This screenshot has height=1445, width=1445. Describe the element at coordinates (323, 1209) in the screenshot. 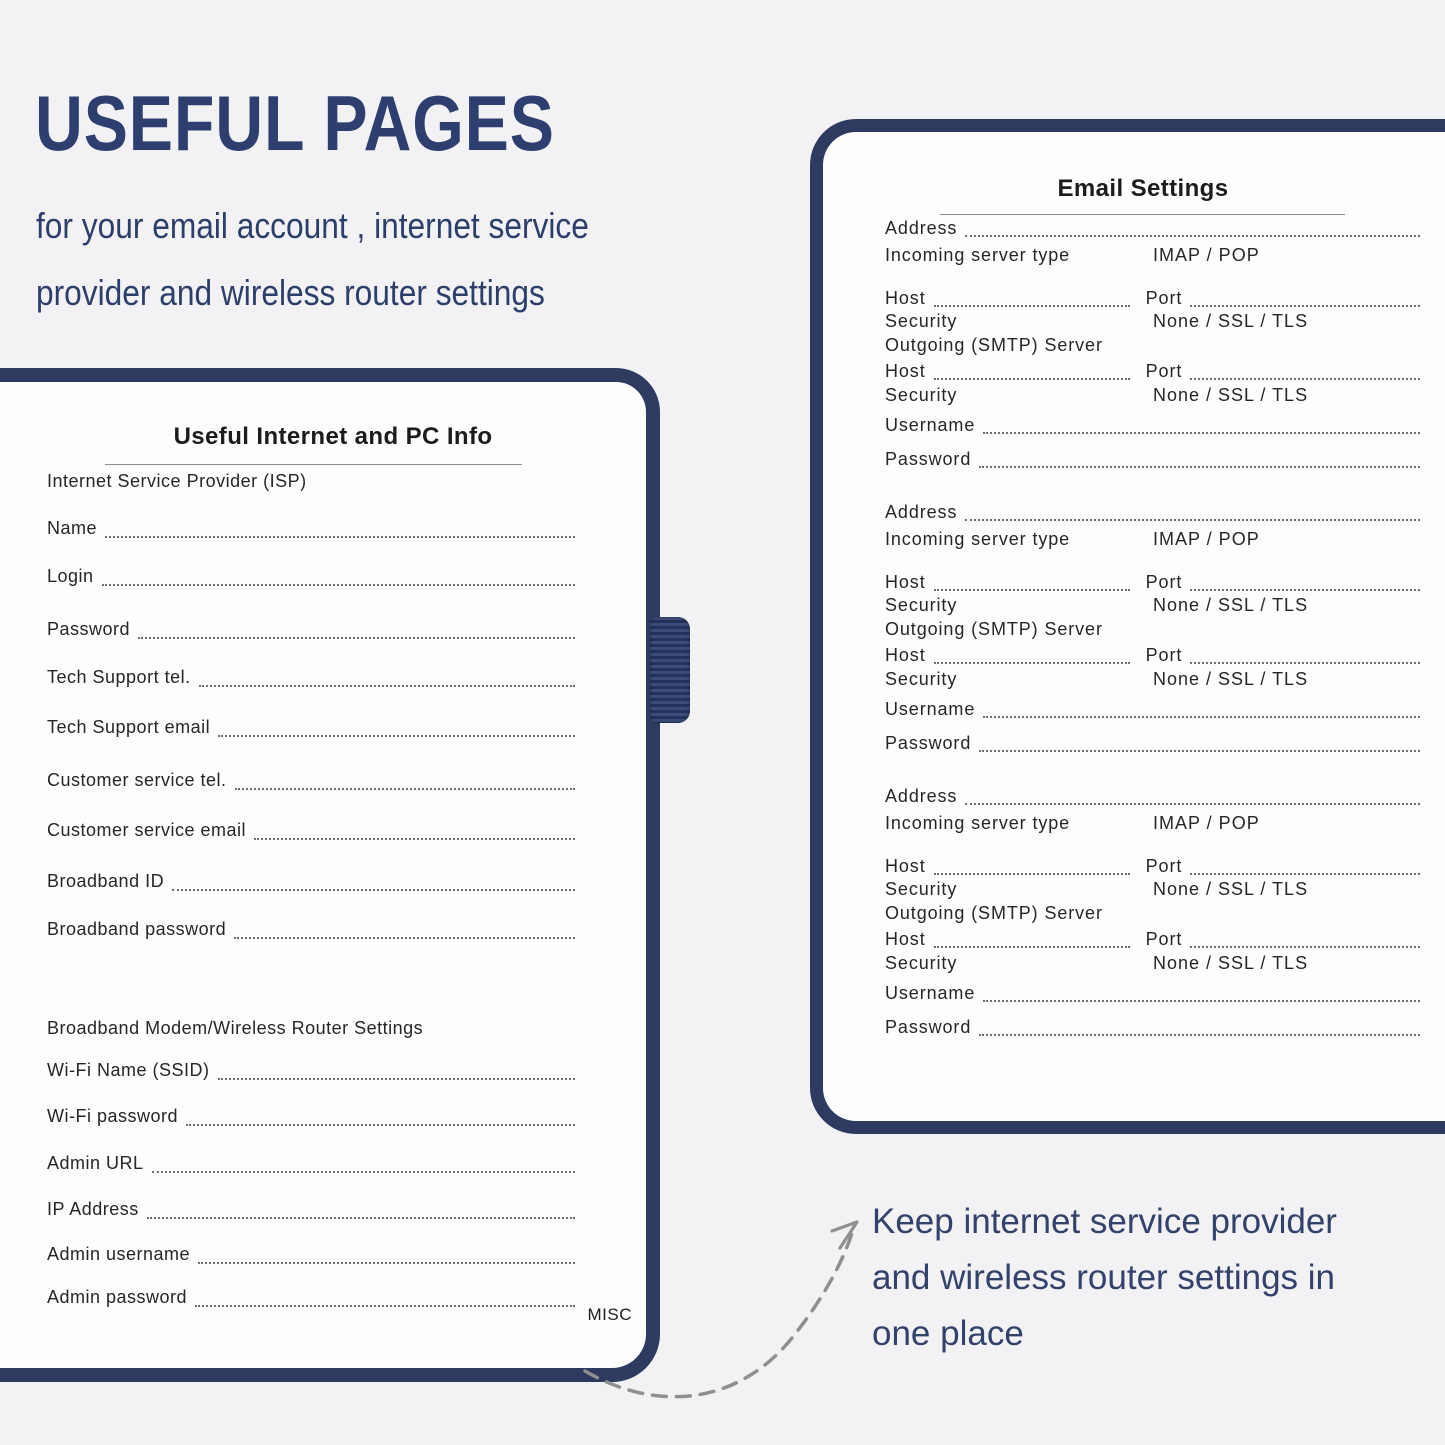

I see `ip-address-field: IP Address` at that location.